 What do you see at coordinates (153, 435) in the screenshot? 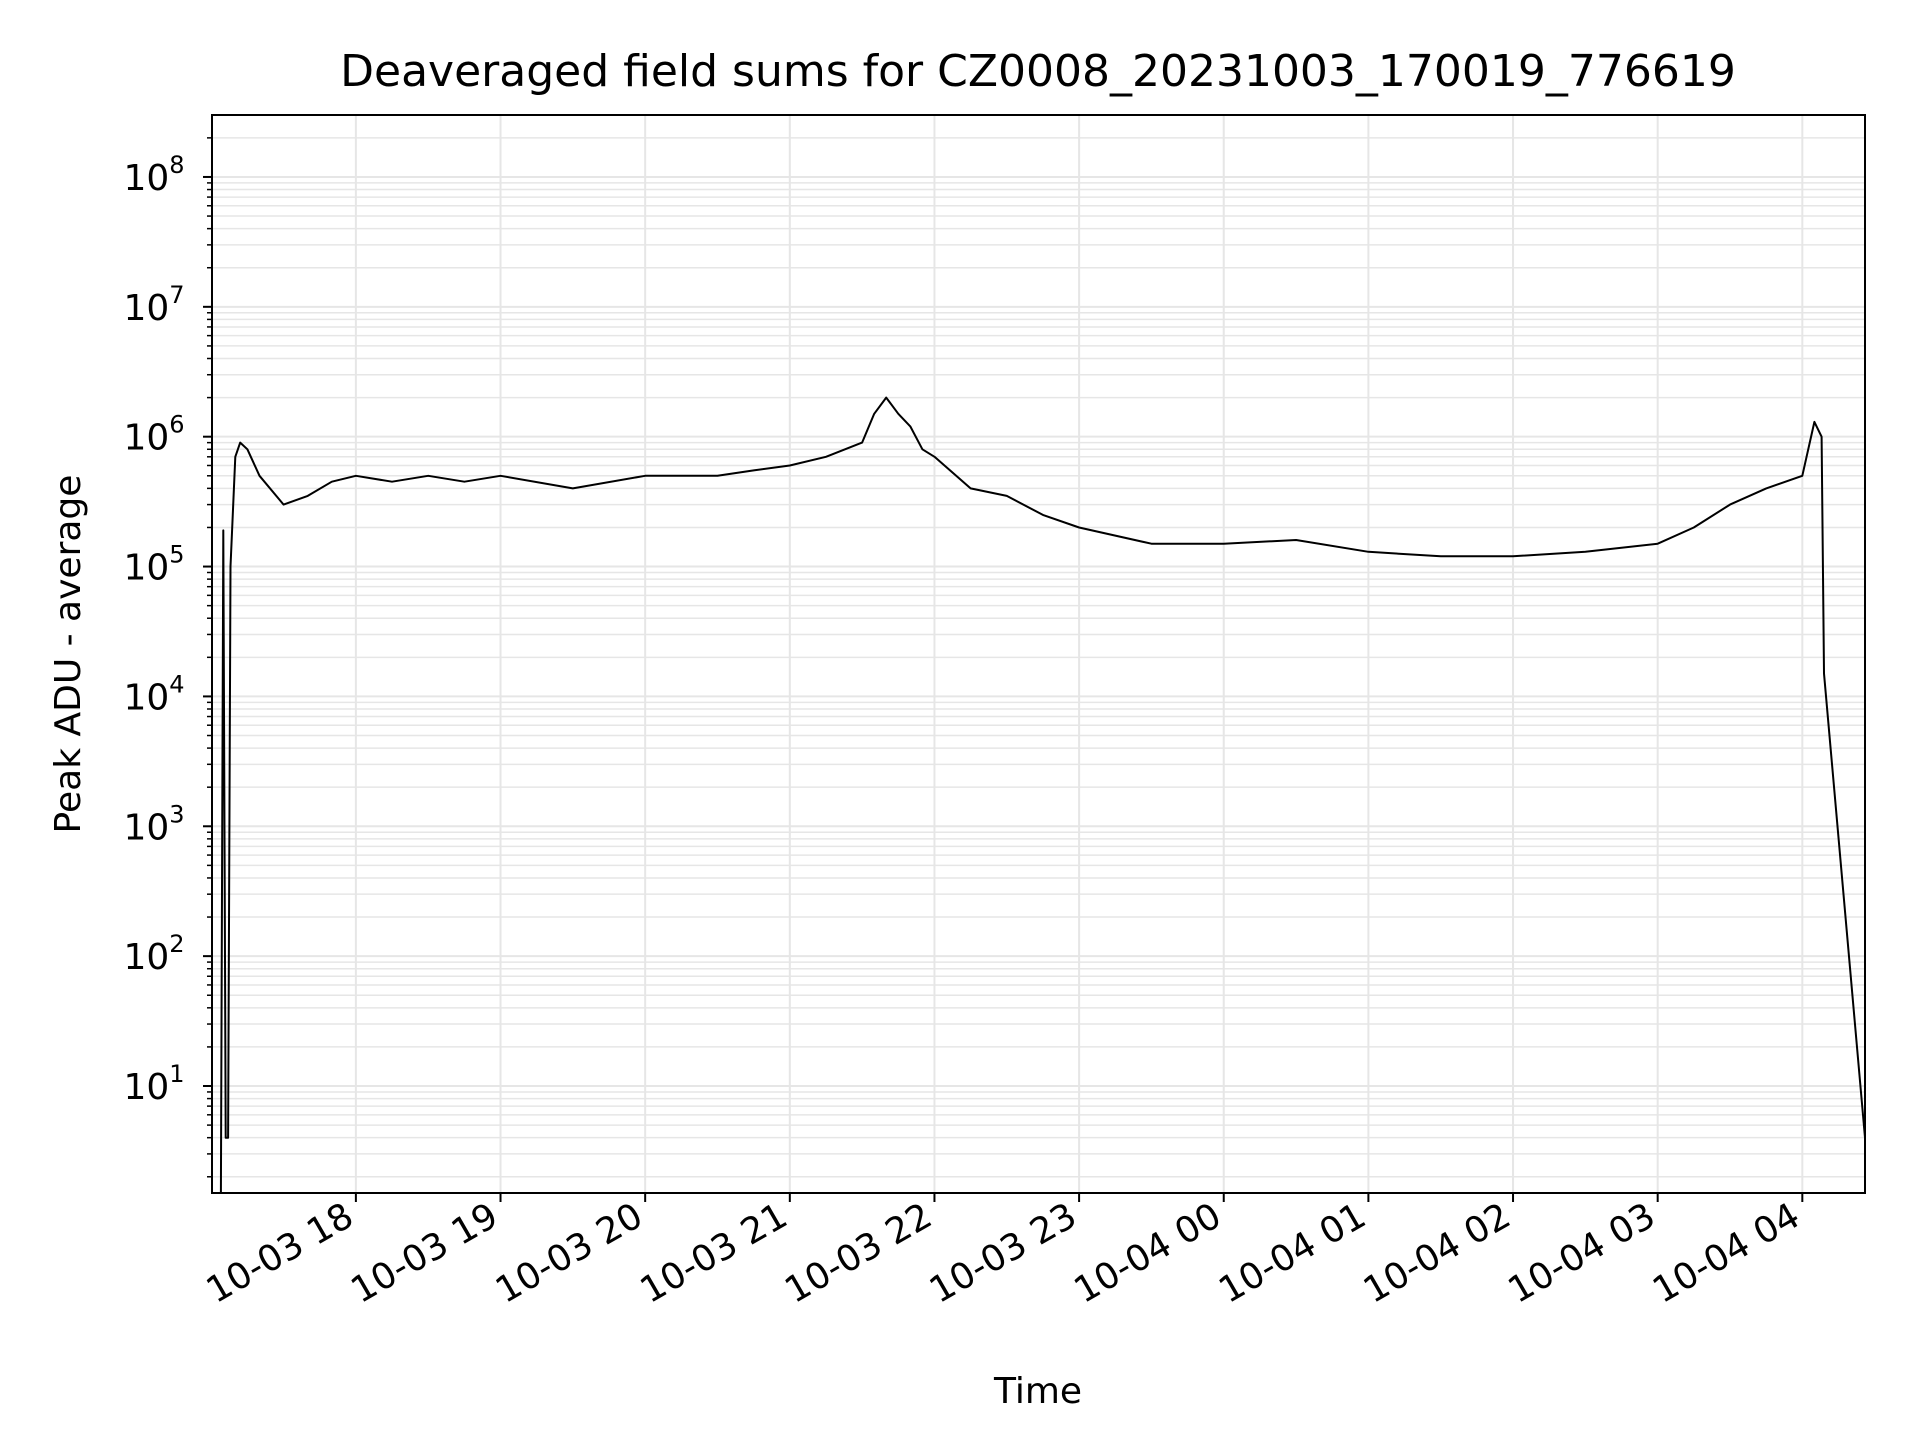
I see `y-tick-label: 10⁶` at bounding box center [153, 435].